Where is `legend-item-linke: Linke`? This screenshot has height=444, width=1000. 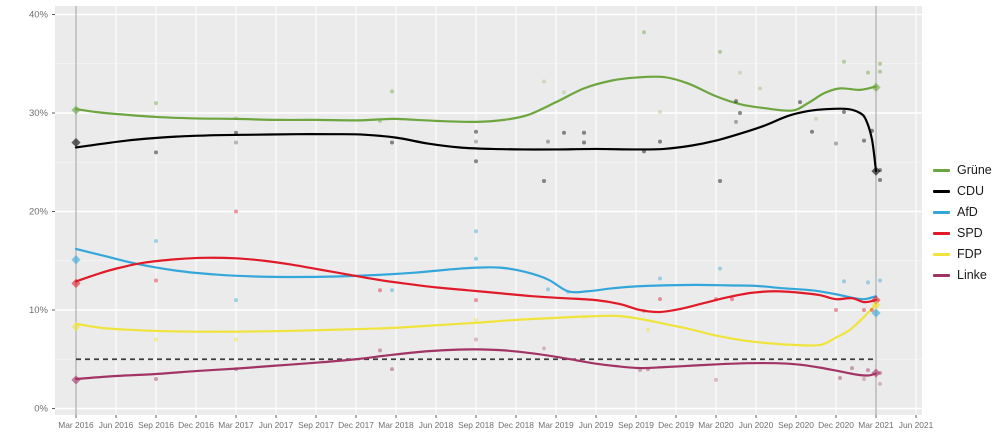
legend-item-linke: Linke is located at coordinates (962, 275).